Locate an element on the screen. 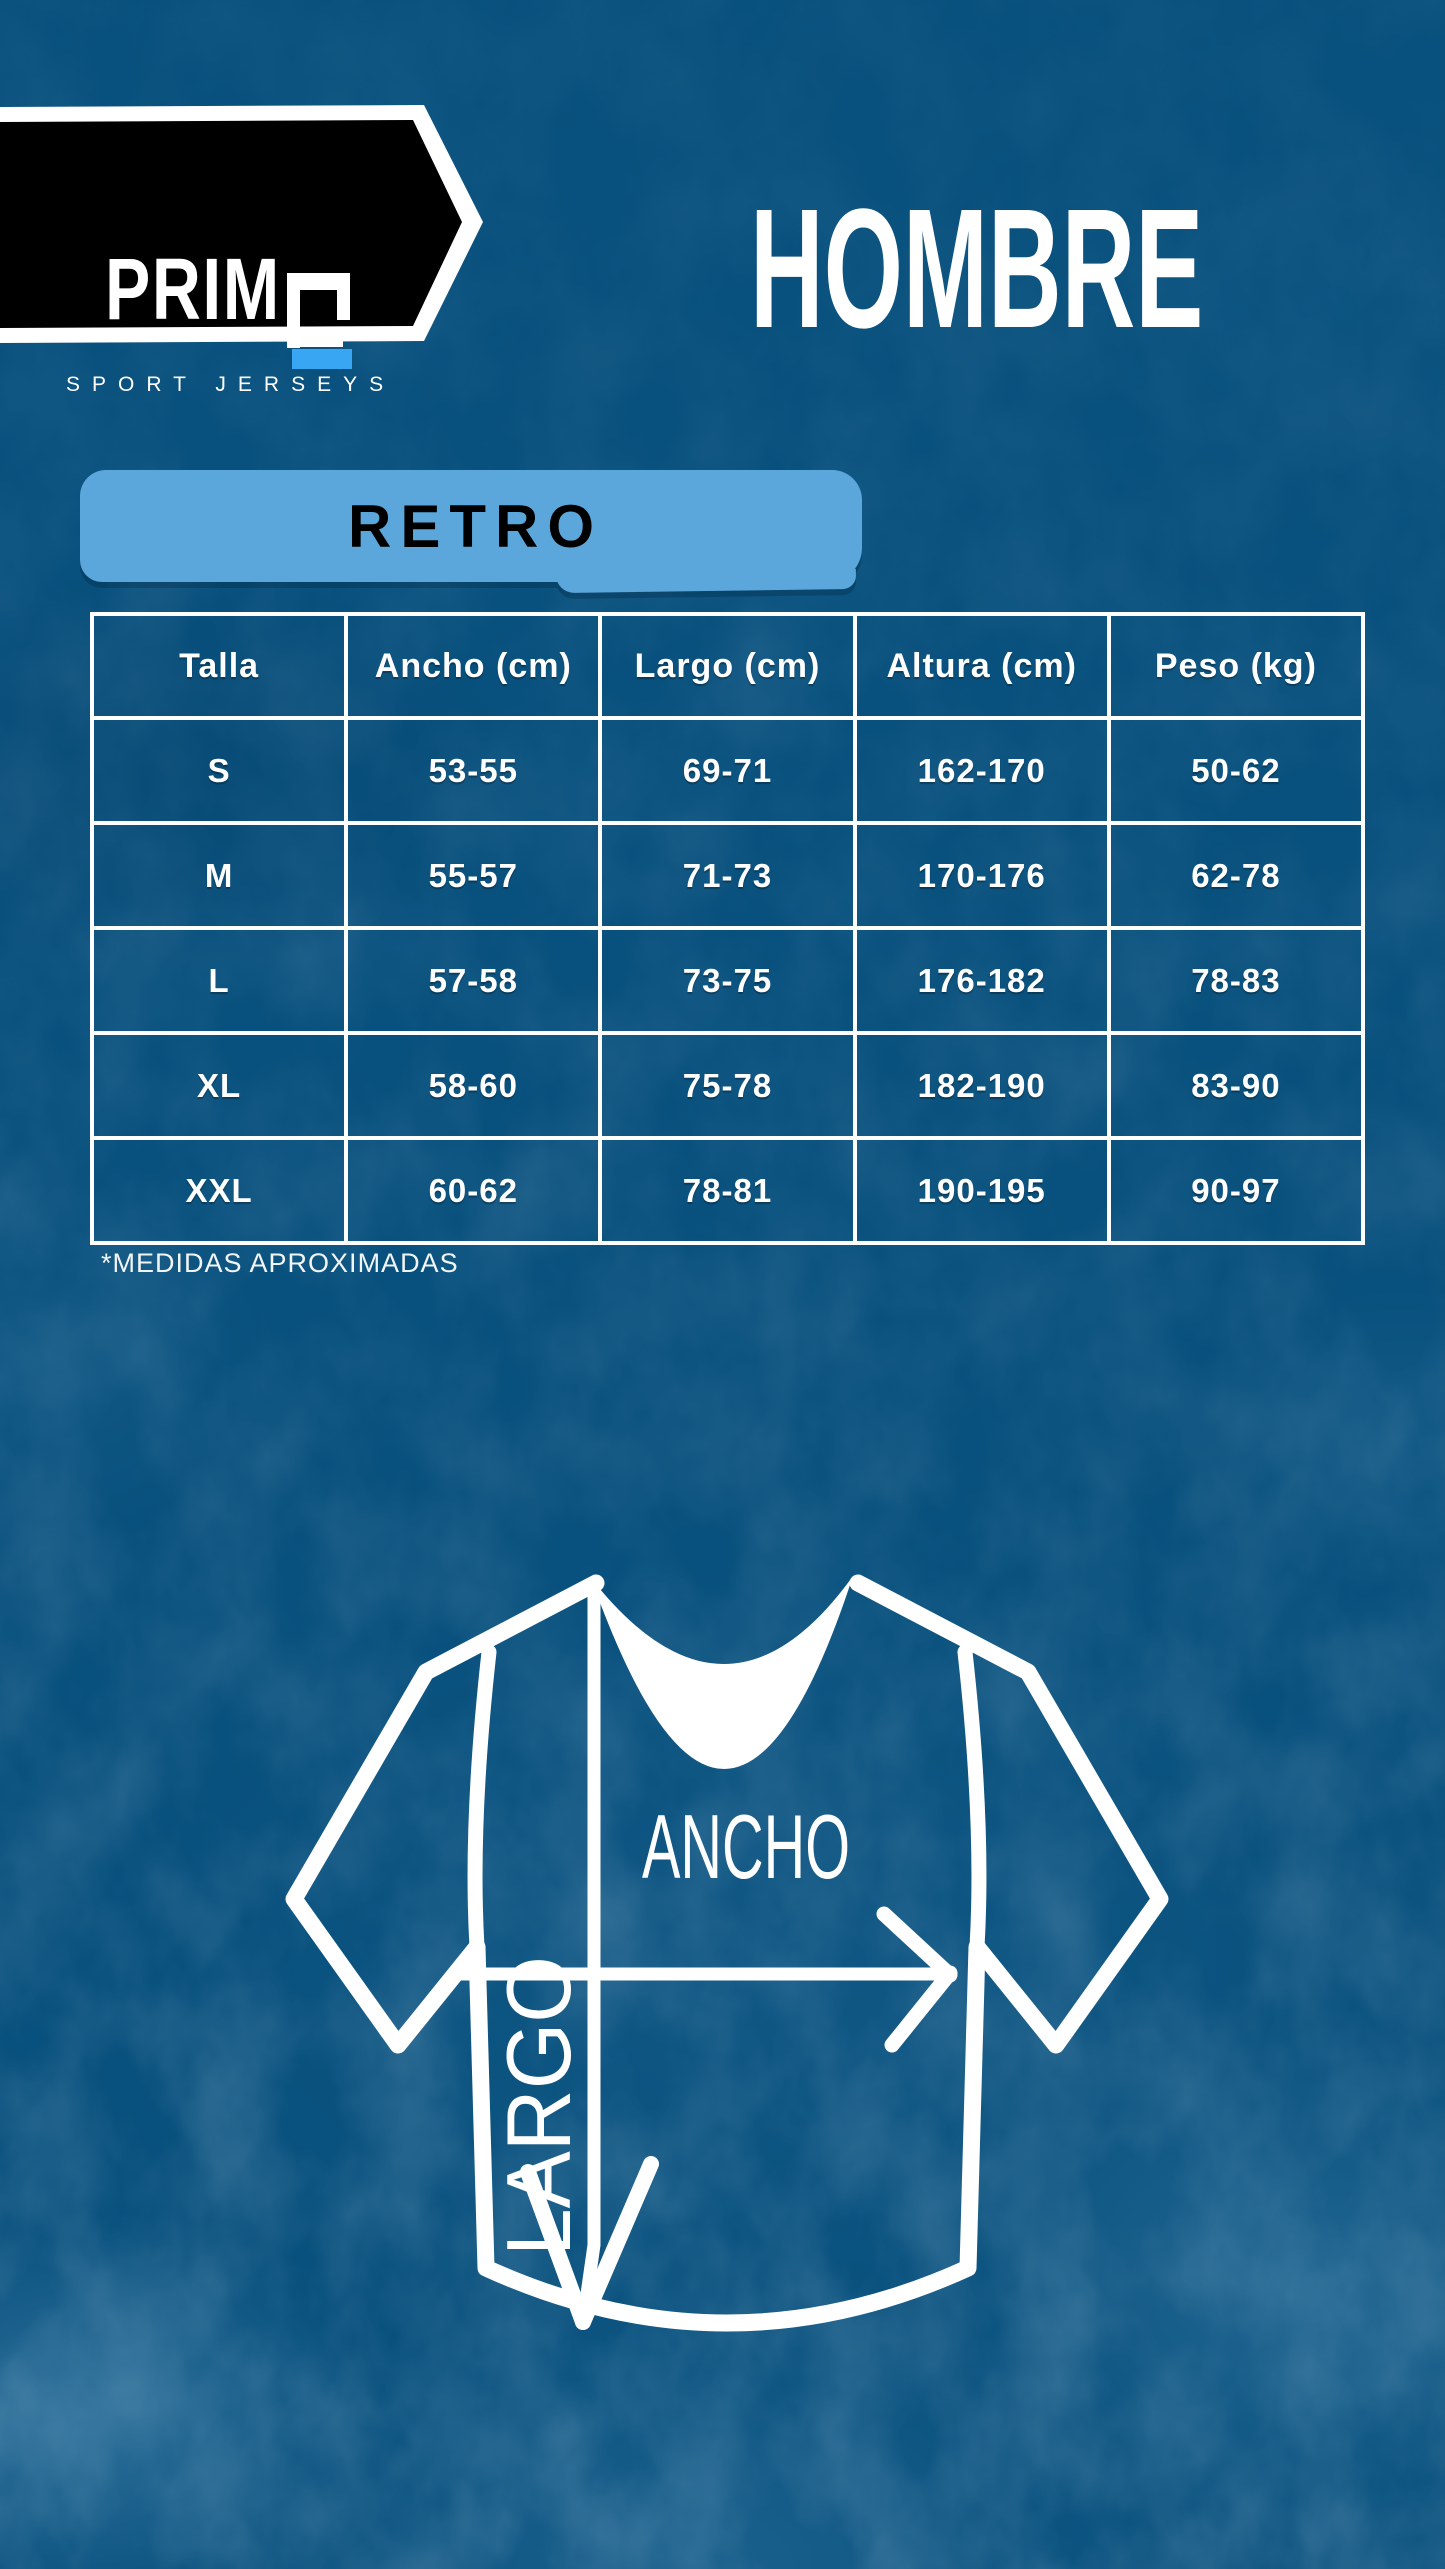 The image size is (1445, 2569). tshirt-seam-left is located at coordinates (482, 1799).